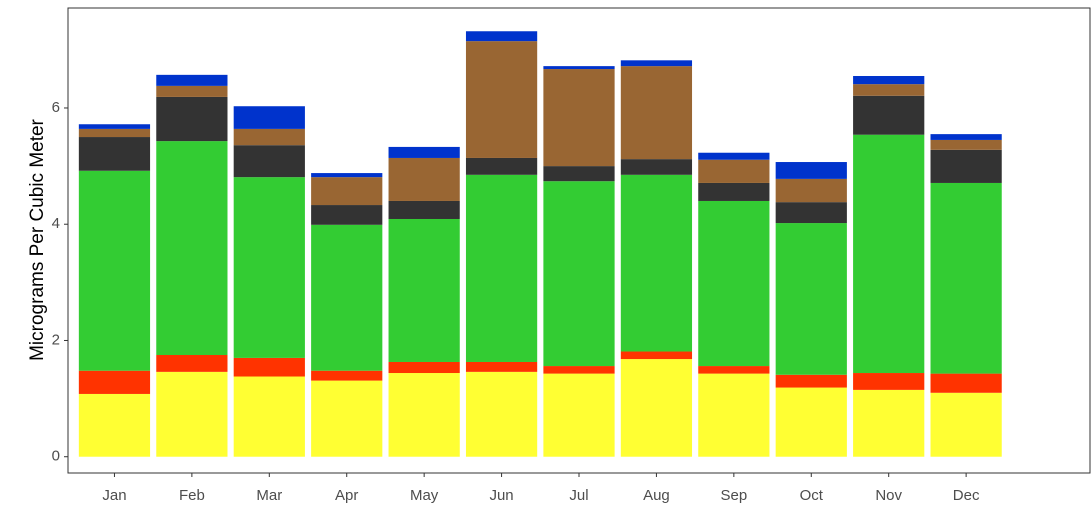  Describe the element at coordinates (501, 495) in the screenshot. I see `x-tick-label: Jun` at that location.